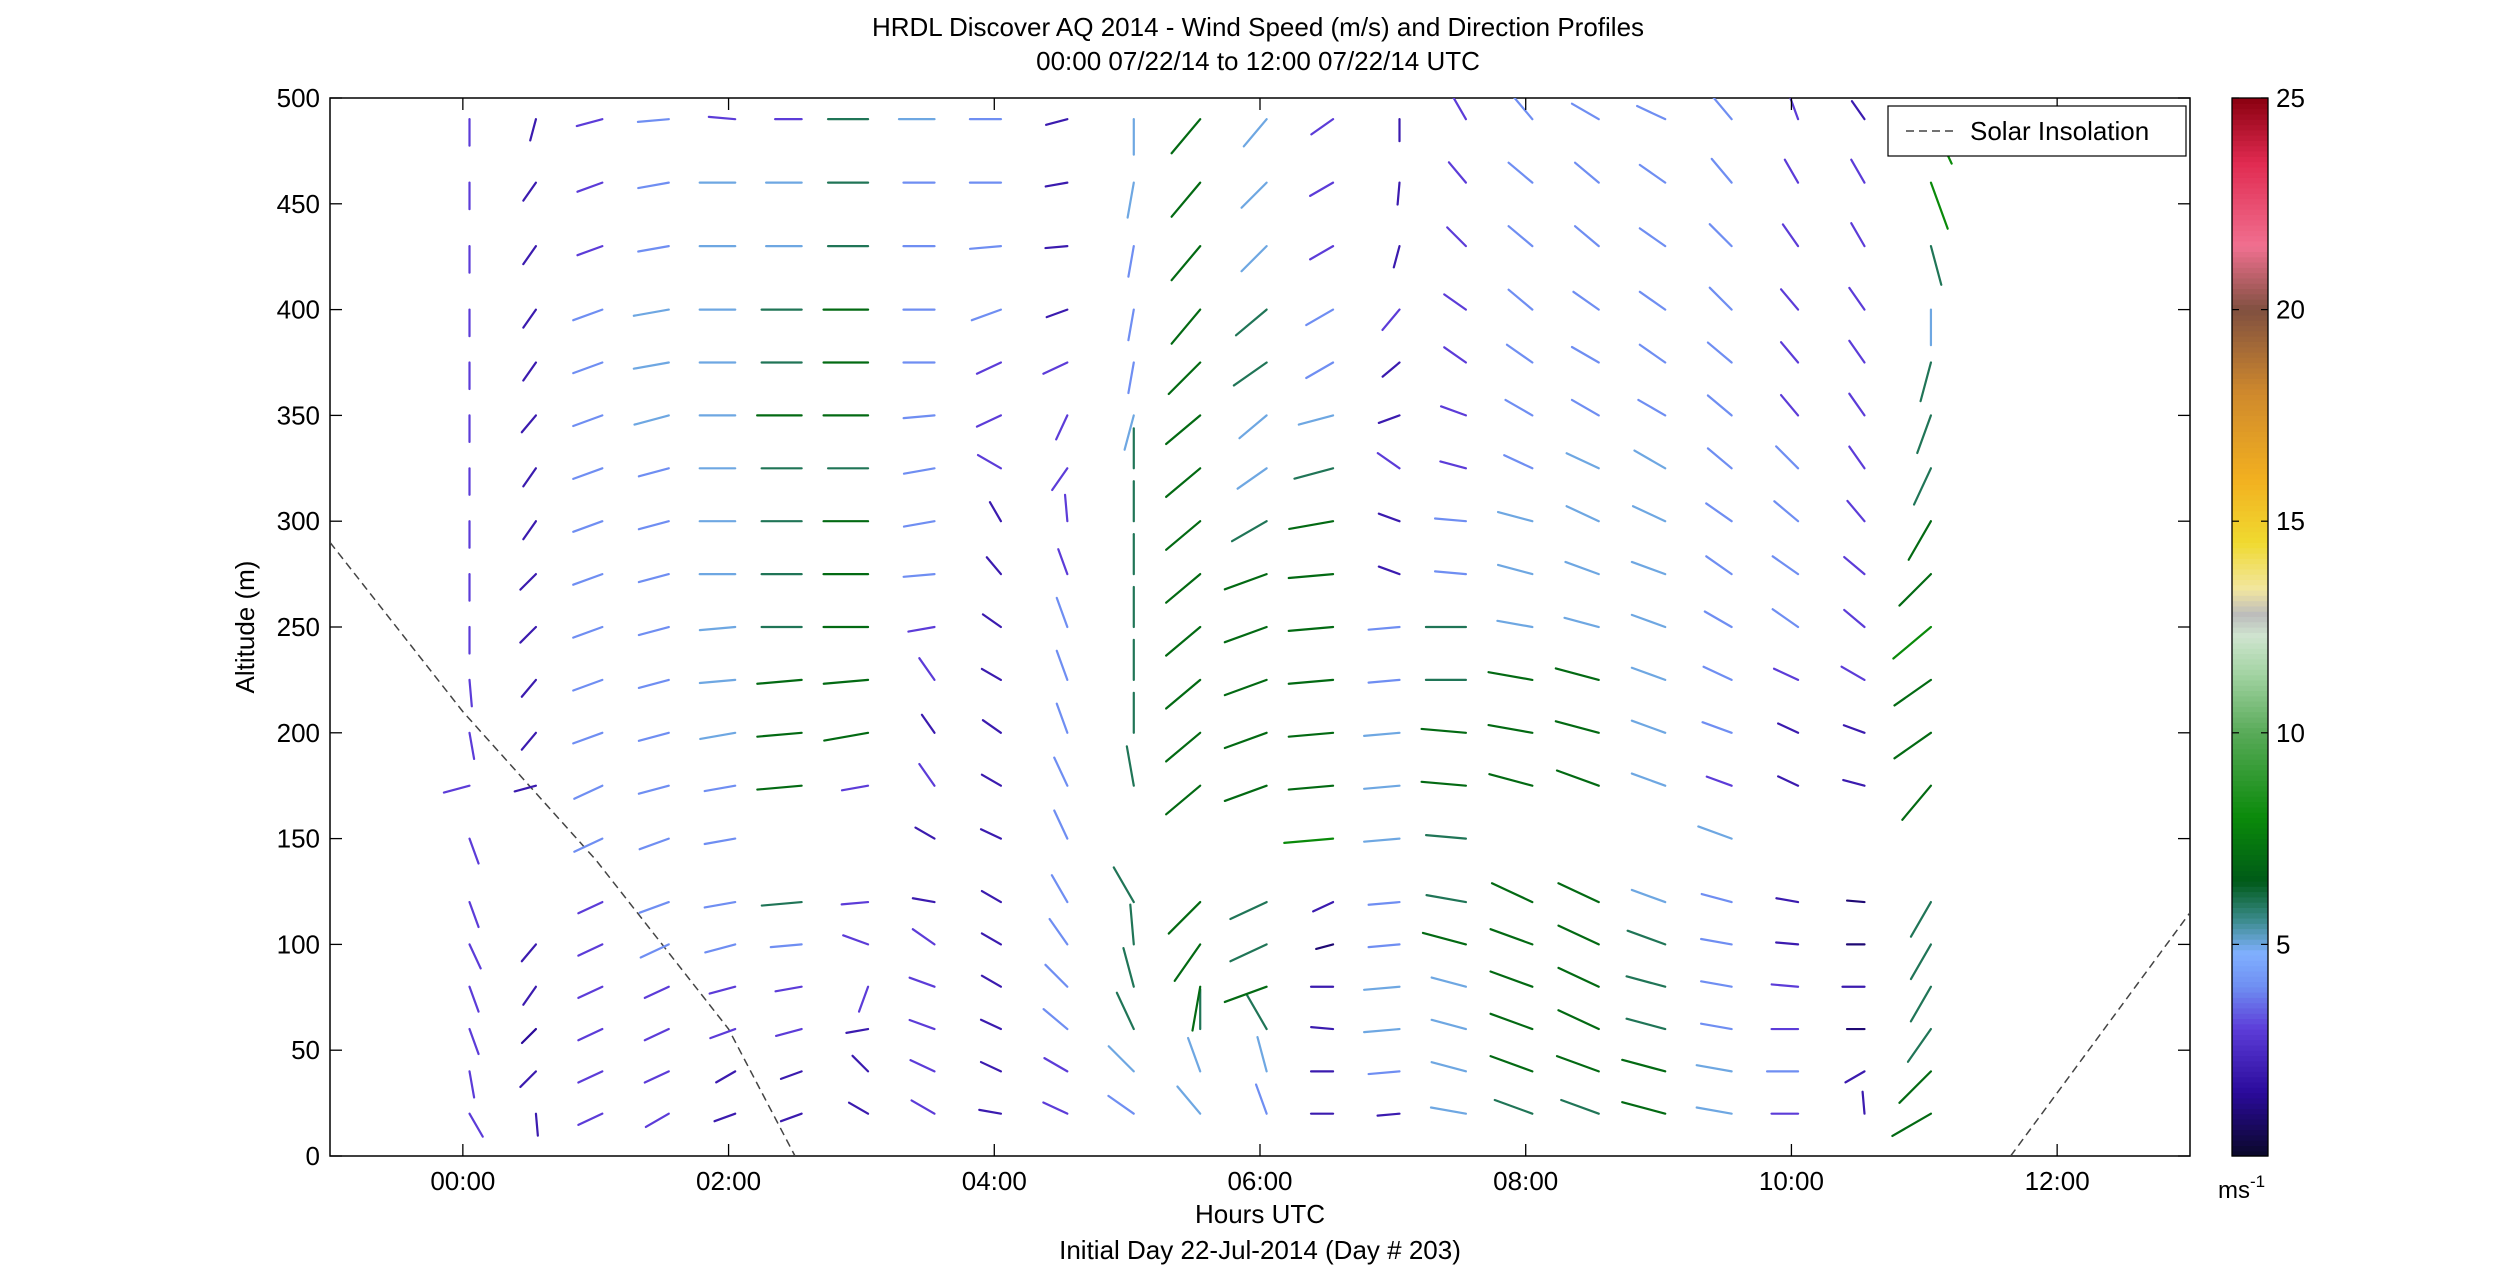  Describe the element at coordinates (1525, 1181) in the screenshot. I see `x-tick-label: 08:00` at that location.